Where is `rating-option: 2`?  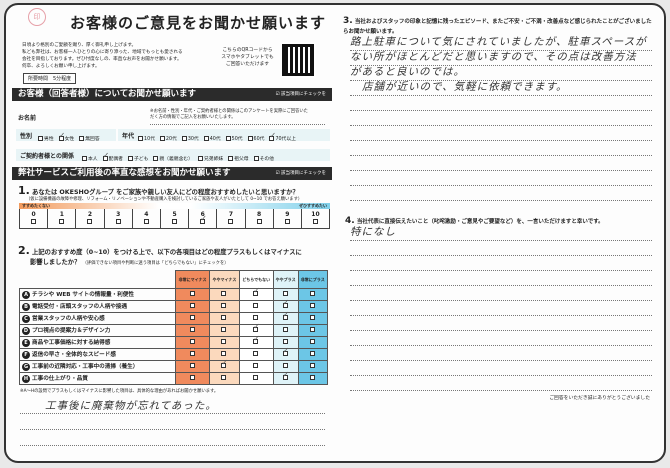 rating-option: 2 is located at coordinates (90, 218).